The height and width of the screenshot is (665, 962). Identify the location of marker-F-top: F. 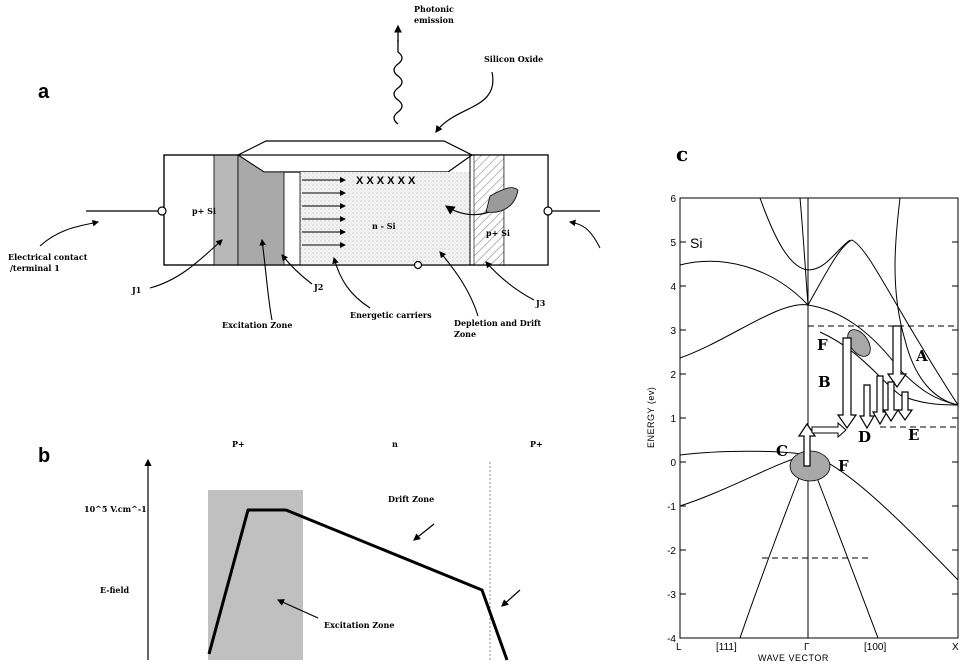
(822, 345).